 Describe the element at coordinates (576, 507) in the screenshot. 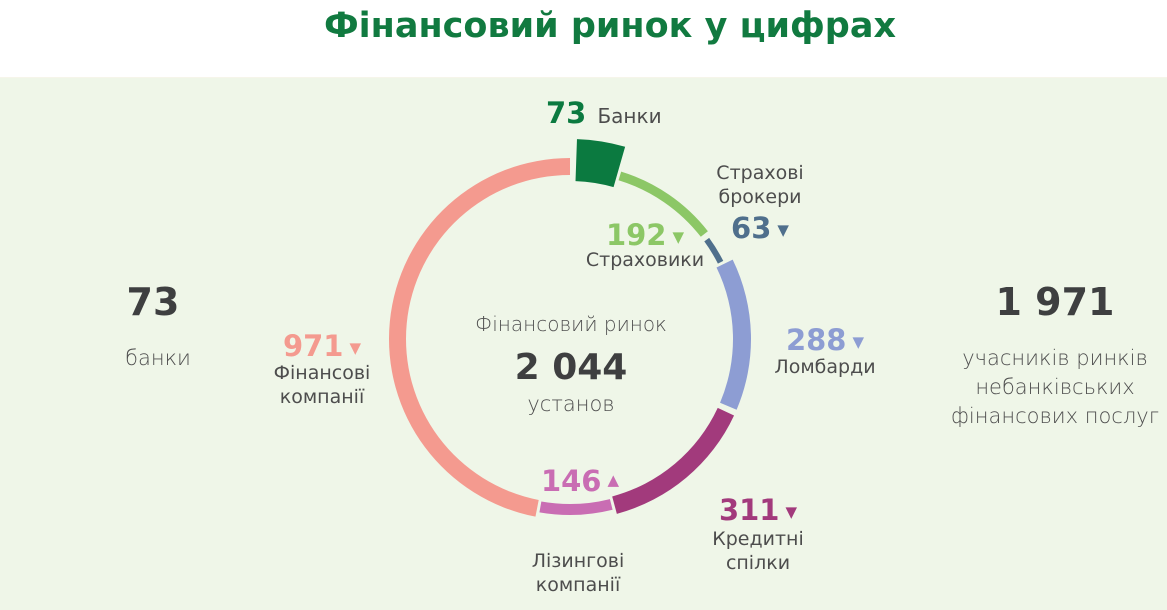

I see `arc-leasing-companies` at that location.